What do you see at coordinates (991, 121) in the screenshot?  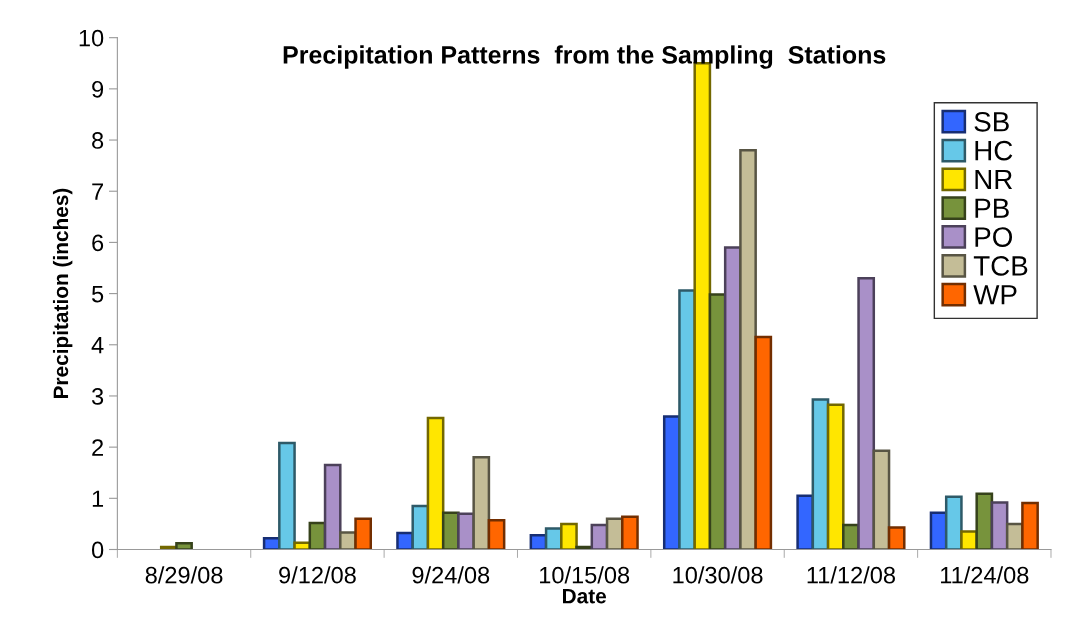 I see `legend-label: SB` at bounding box center [991, 121].